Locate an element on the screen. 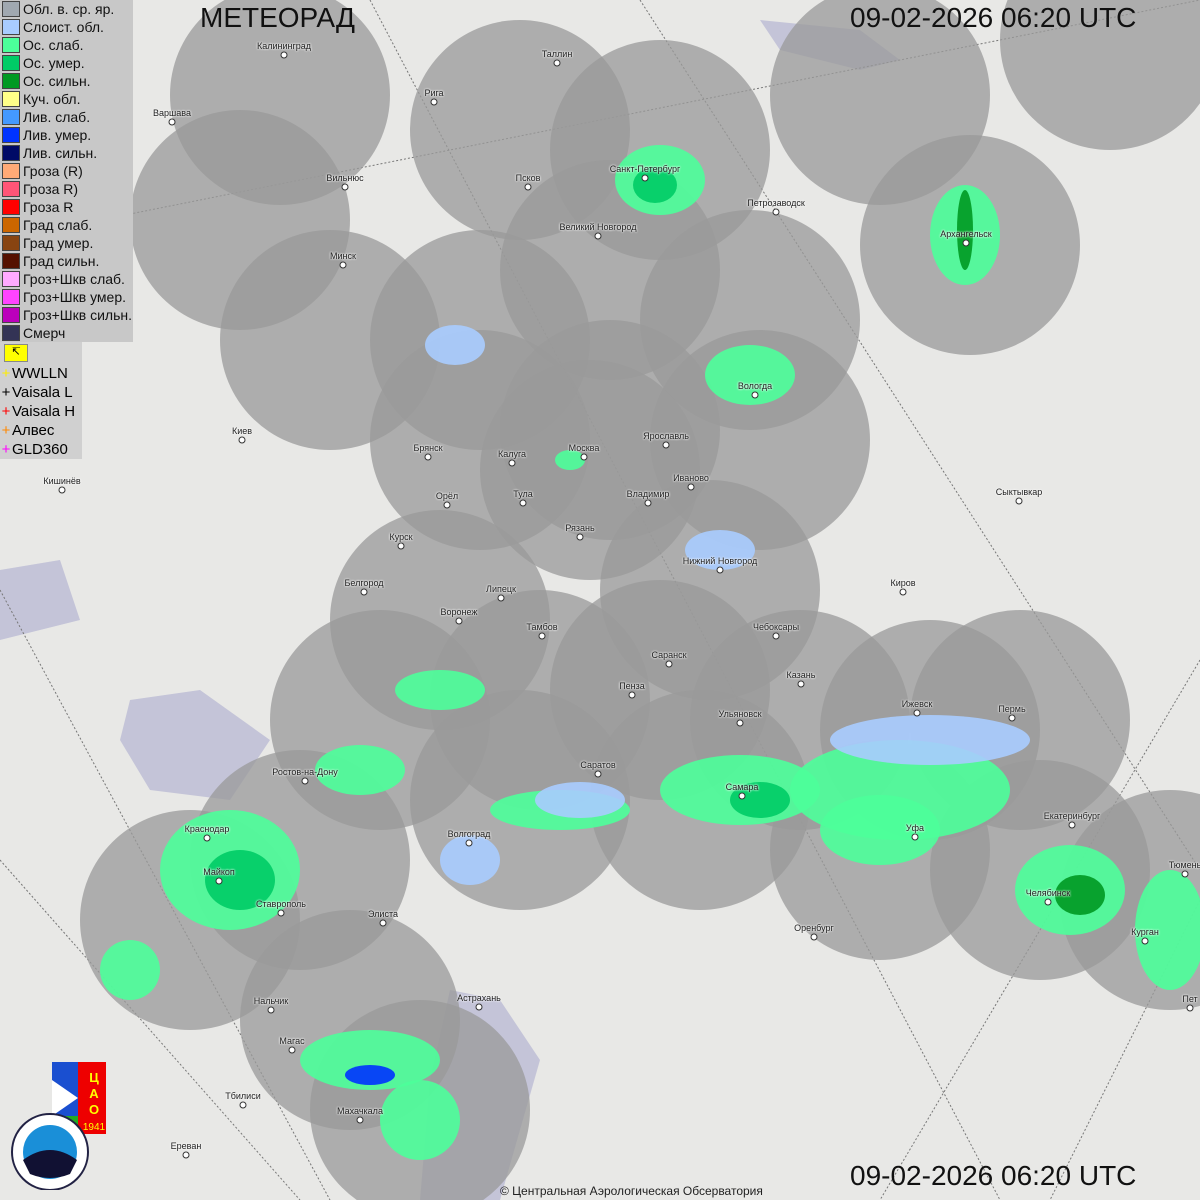 Image resolution: width=1200 pixels, height=1200 pixels. city-label: Екатеринбург is located at coordinates (1072, 816).